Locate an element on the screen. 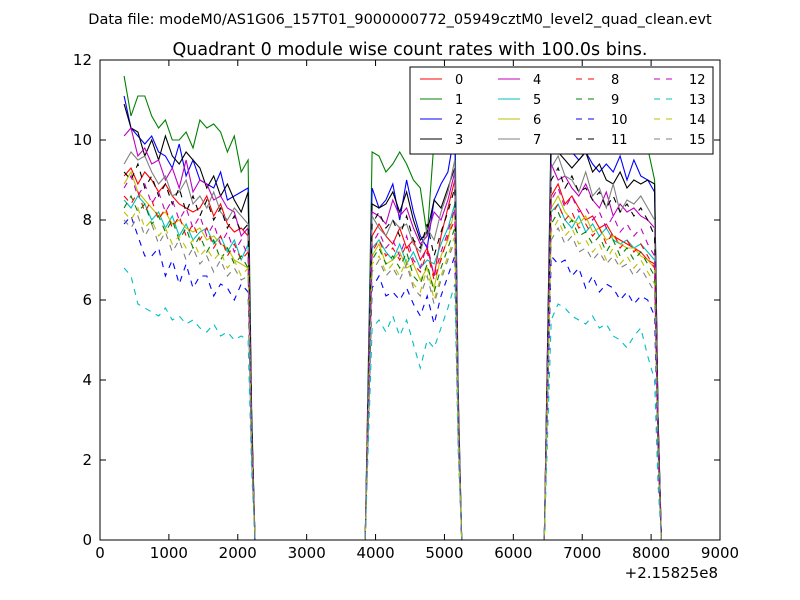 The image size is (800, 600). y-tick-label: 4 is located at coordinates (87, 380).